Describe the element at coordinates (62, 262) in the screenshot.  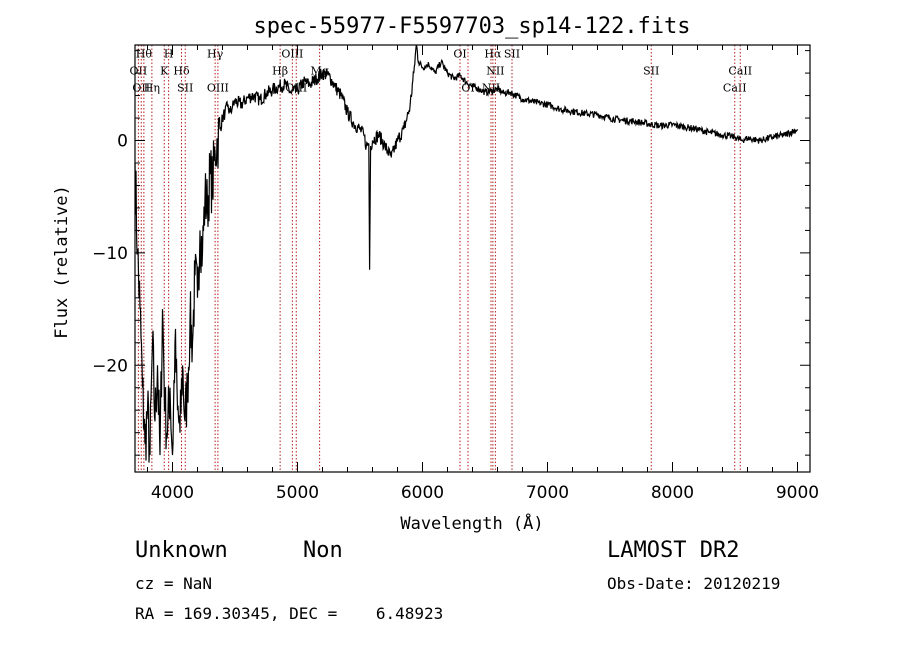
I see `y-axis-label: Flux (relative)` at that location.